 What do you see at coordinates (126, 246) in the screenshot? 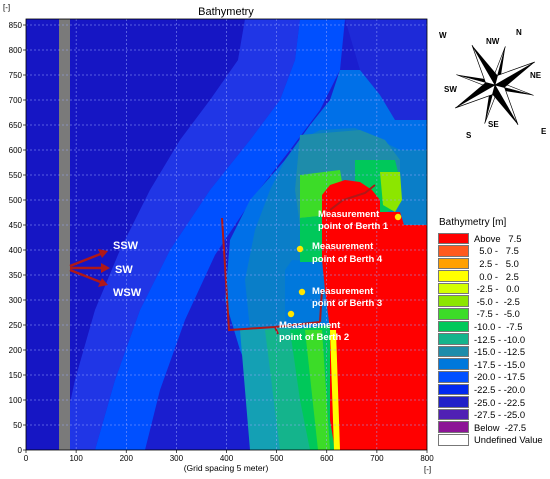
I see `wave-label-ssw: SSW` at bounding box center [126, 246].